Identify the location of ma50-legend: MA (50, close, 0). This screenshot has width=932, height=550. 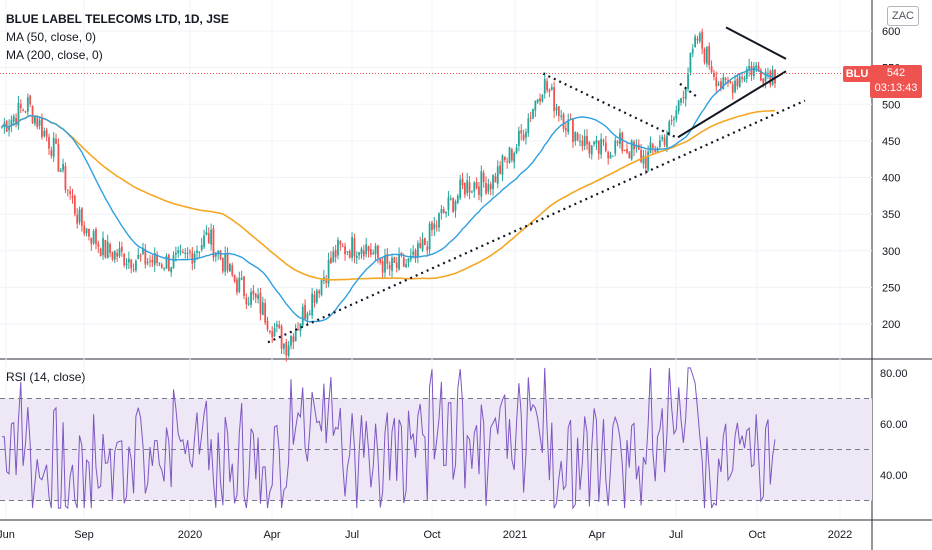
(51, 37).